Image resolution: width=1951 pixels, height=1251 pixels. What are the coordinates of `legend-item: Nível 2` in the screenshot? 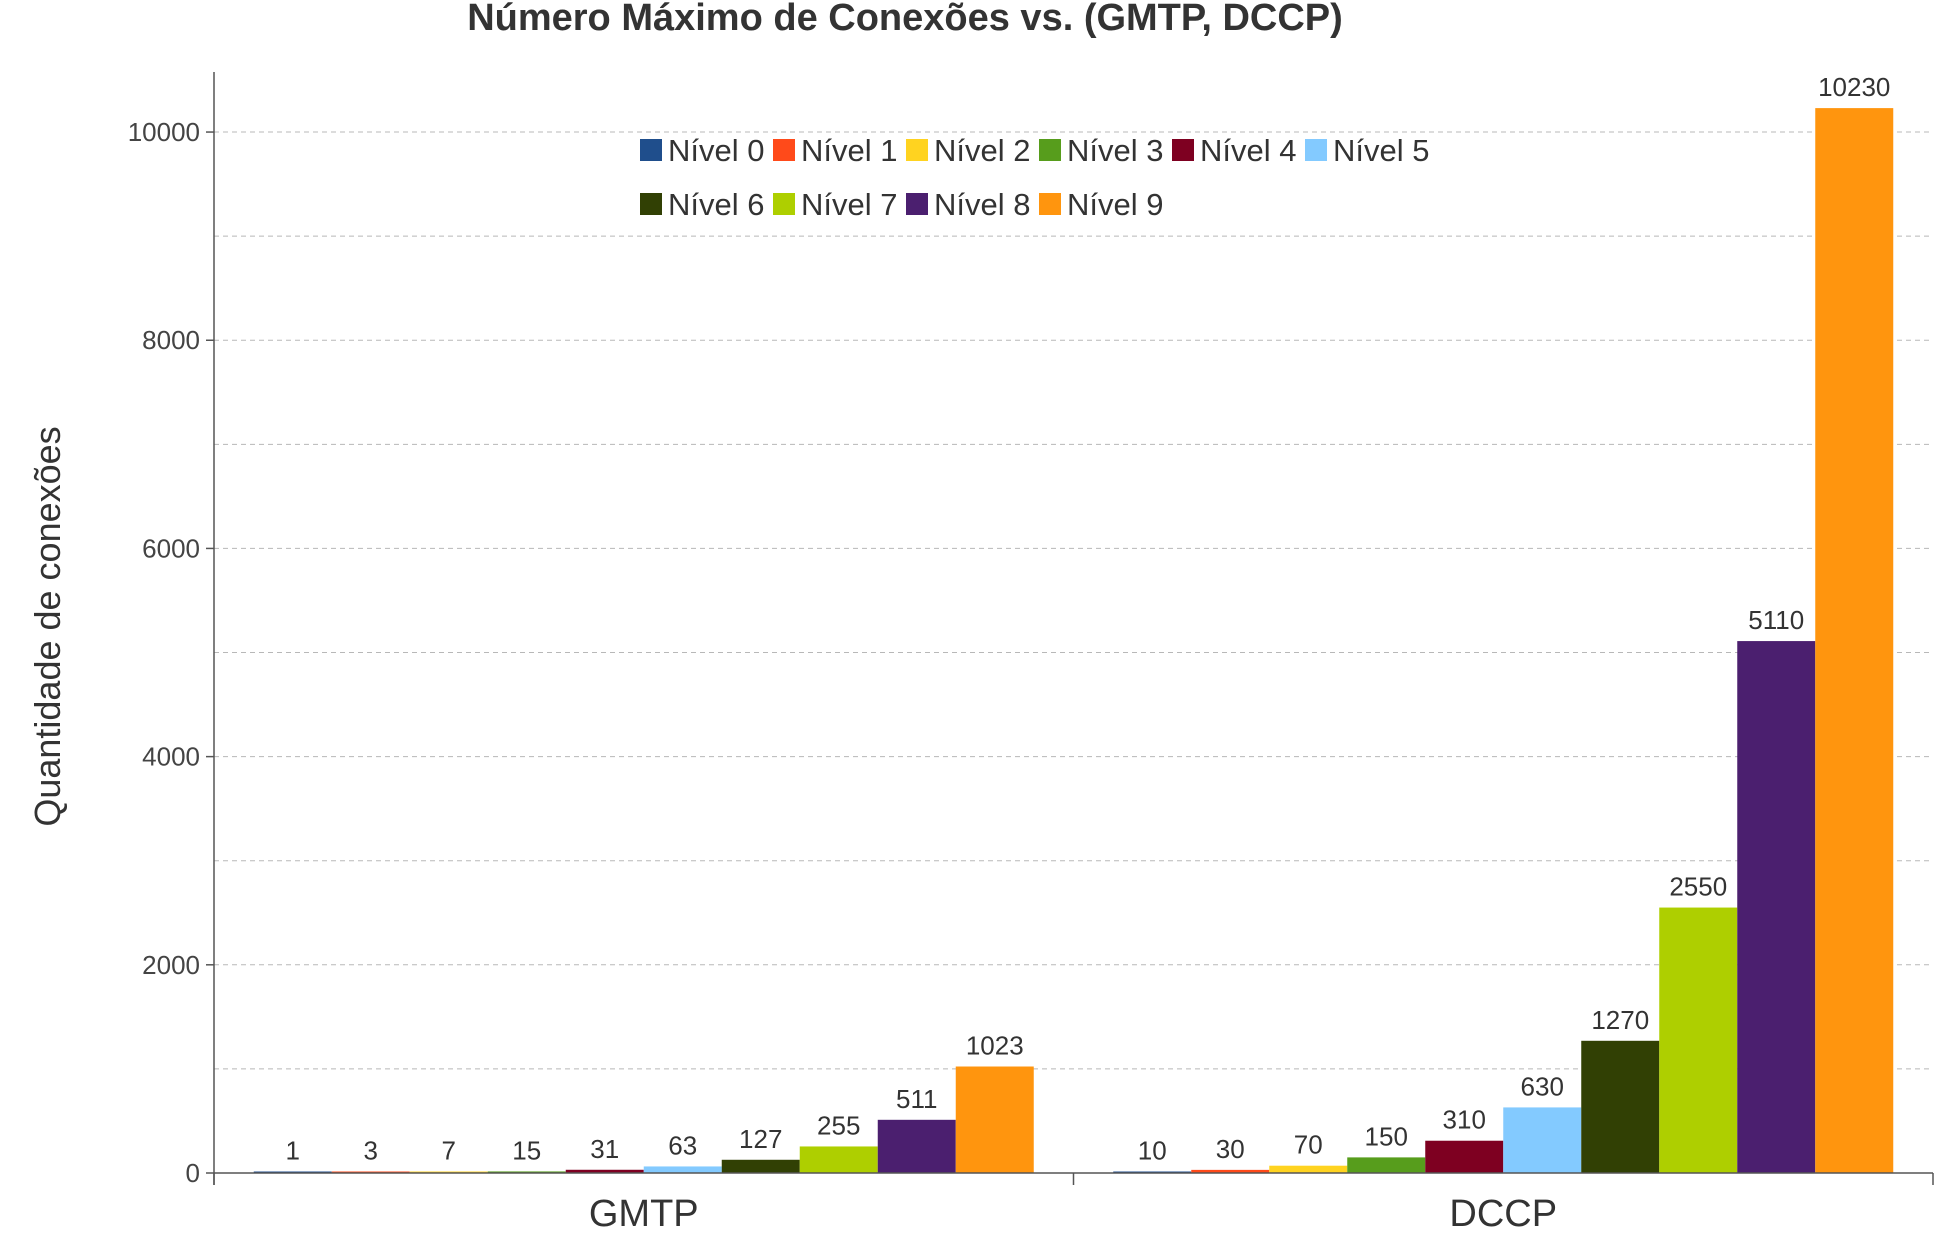 It's located at (968, 150).